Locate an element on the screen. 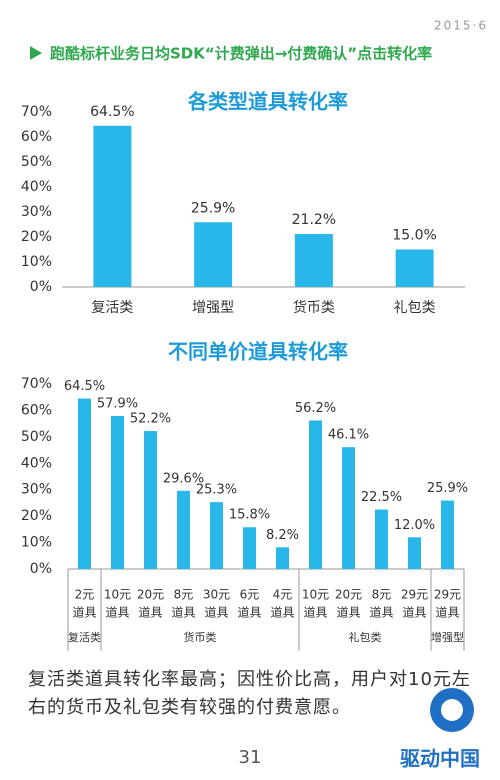 This screenshot has height=780, width=500. group-label: 增强型 is located at coordinates (447, 637).